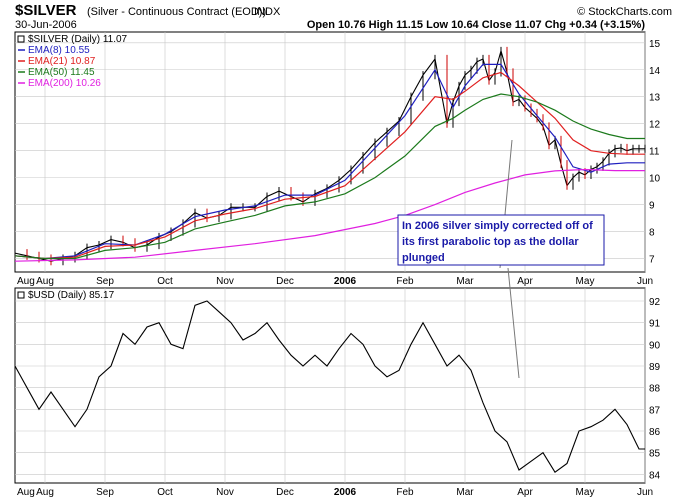  I want to click on y-tick-label: 92, so click(655, 302).